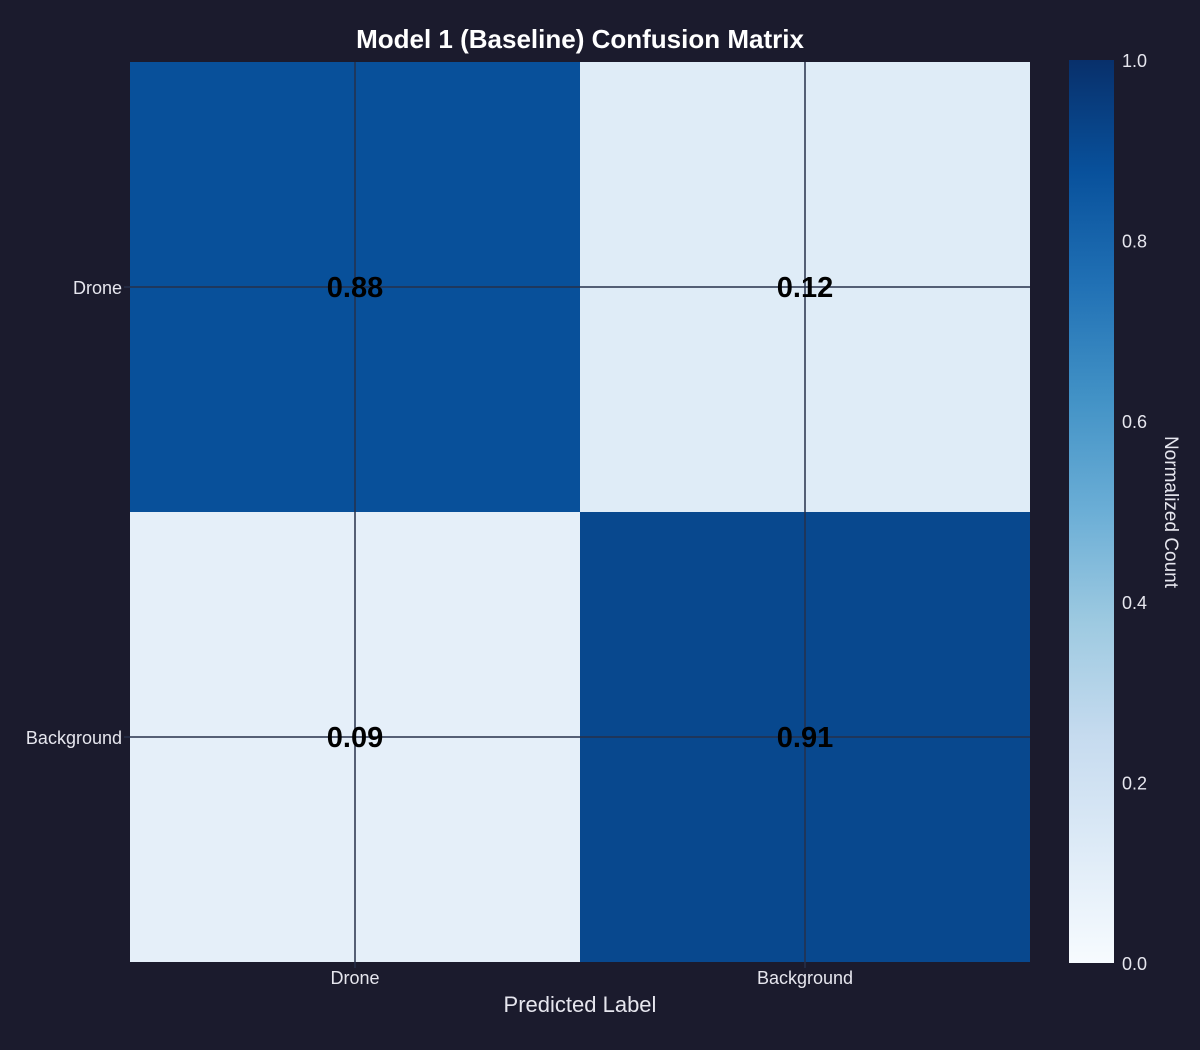  What do you see at coordinates (74, 738) in the screenshot?
I see `y-tick-label: Background` at bounding box center [74, 738].